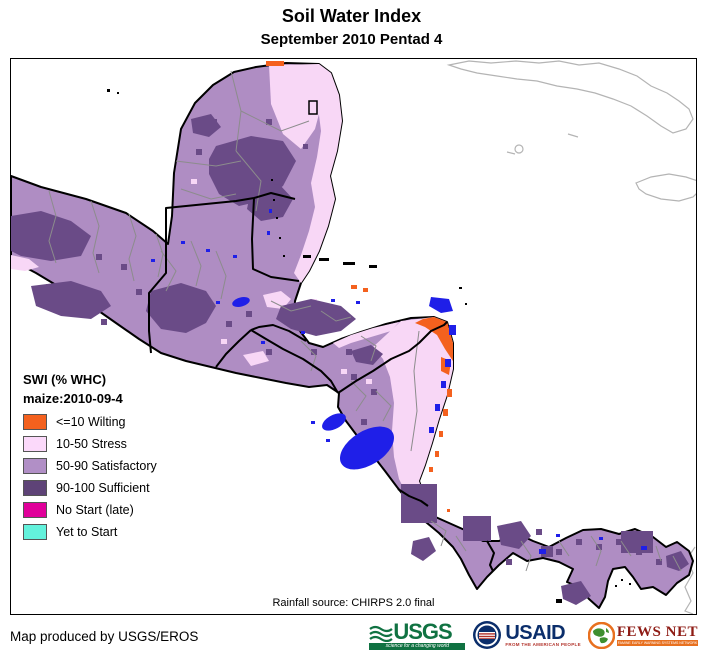  Describe the element at coordinates (87, 531) in the screenshot. I see `yet-to-start-label: Yet to Start` at that location.